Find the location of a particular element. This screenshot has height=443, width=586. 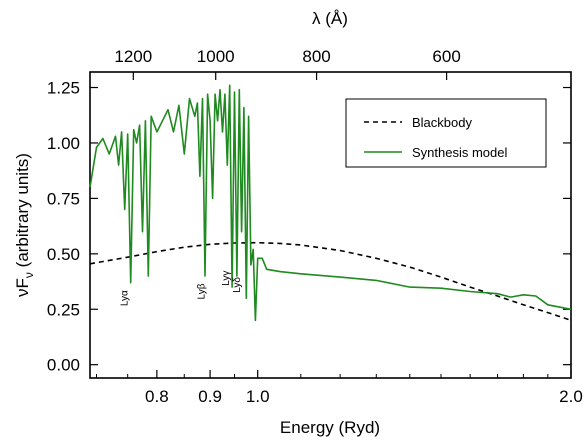

y-tick-label: 0.50 is located at coordinates (63, 254).